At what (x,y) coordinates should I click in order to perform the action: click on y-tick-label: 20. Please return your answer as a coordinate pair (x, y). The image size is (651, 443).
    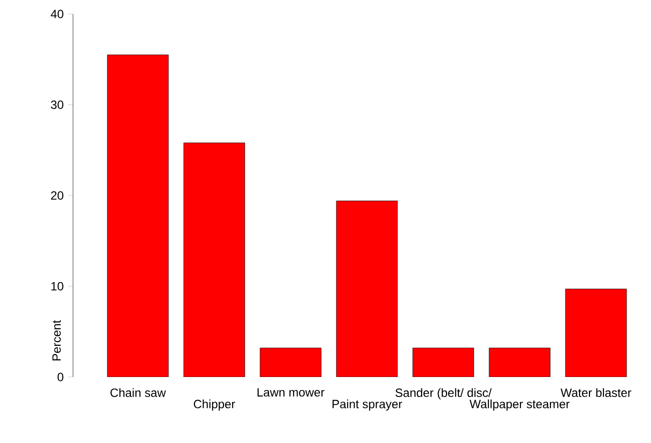
    Looking at the image, I should click on (57, 195).